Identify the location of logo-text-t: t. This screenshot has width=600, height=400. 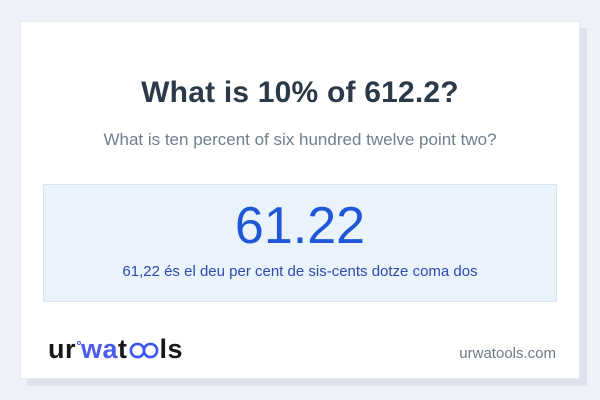
(123, 349).